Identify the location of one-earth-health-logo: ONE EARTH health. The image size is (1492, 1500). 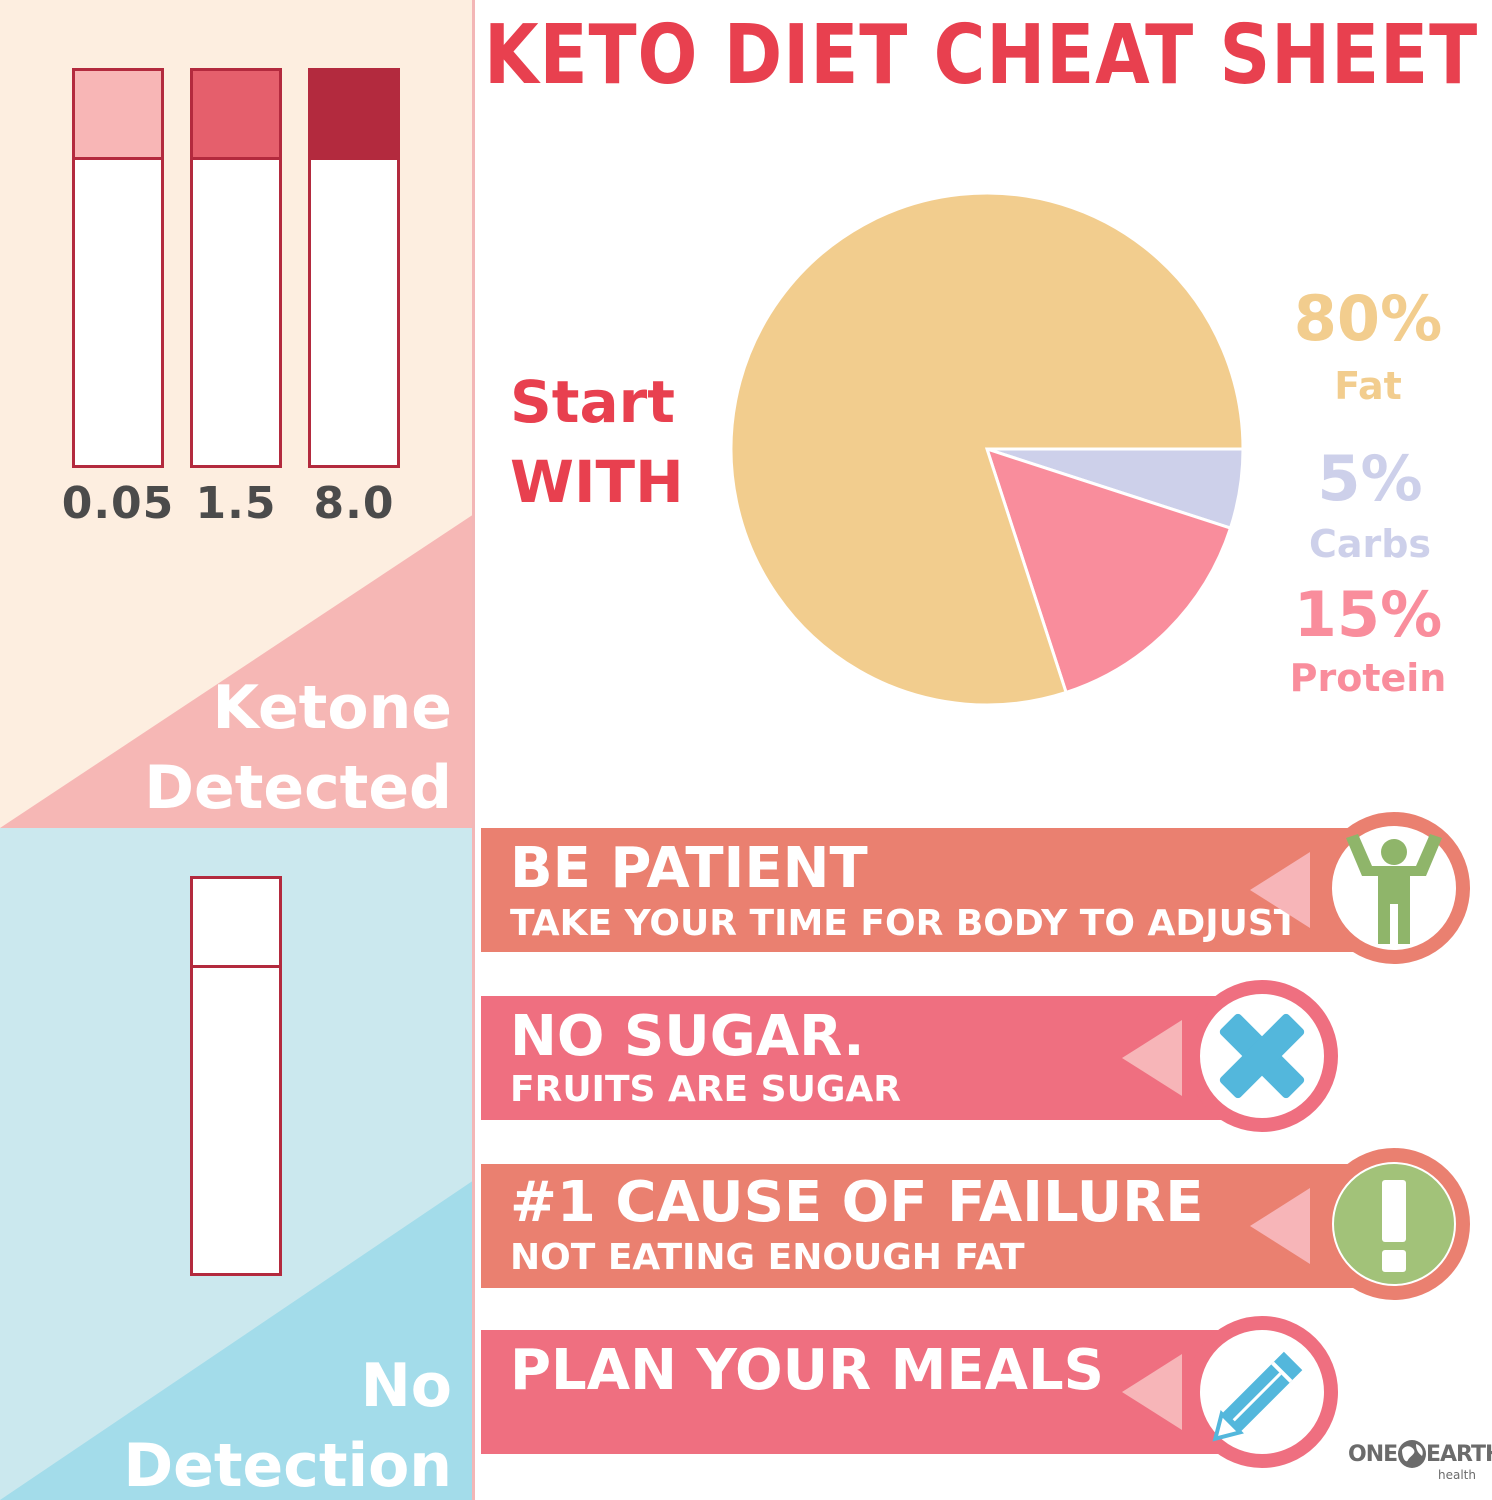
(1420, 1464).